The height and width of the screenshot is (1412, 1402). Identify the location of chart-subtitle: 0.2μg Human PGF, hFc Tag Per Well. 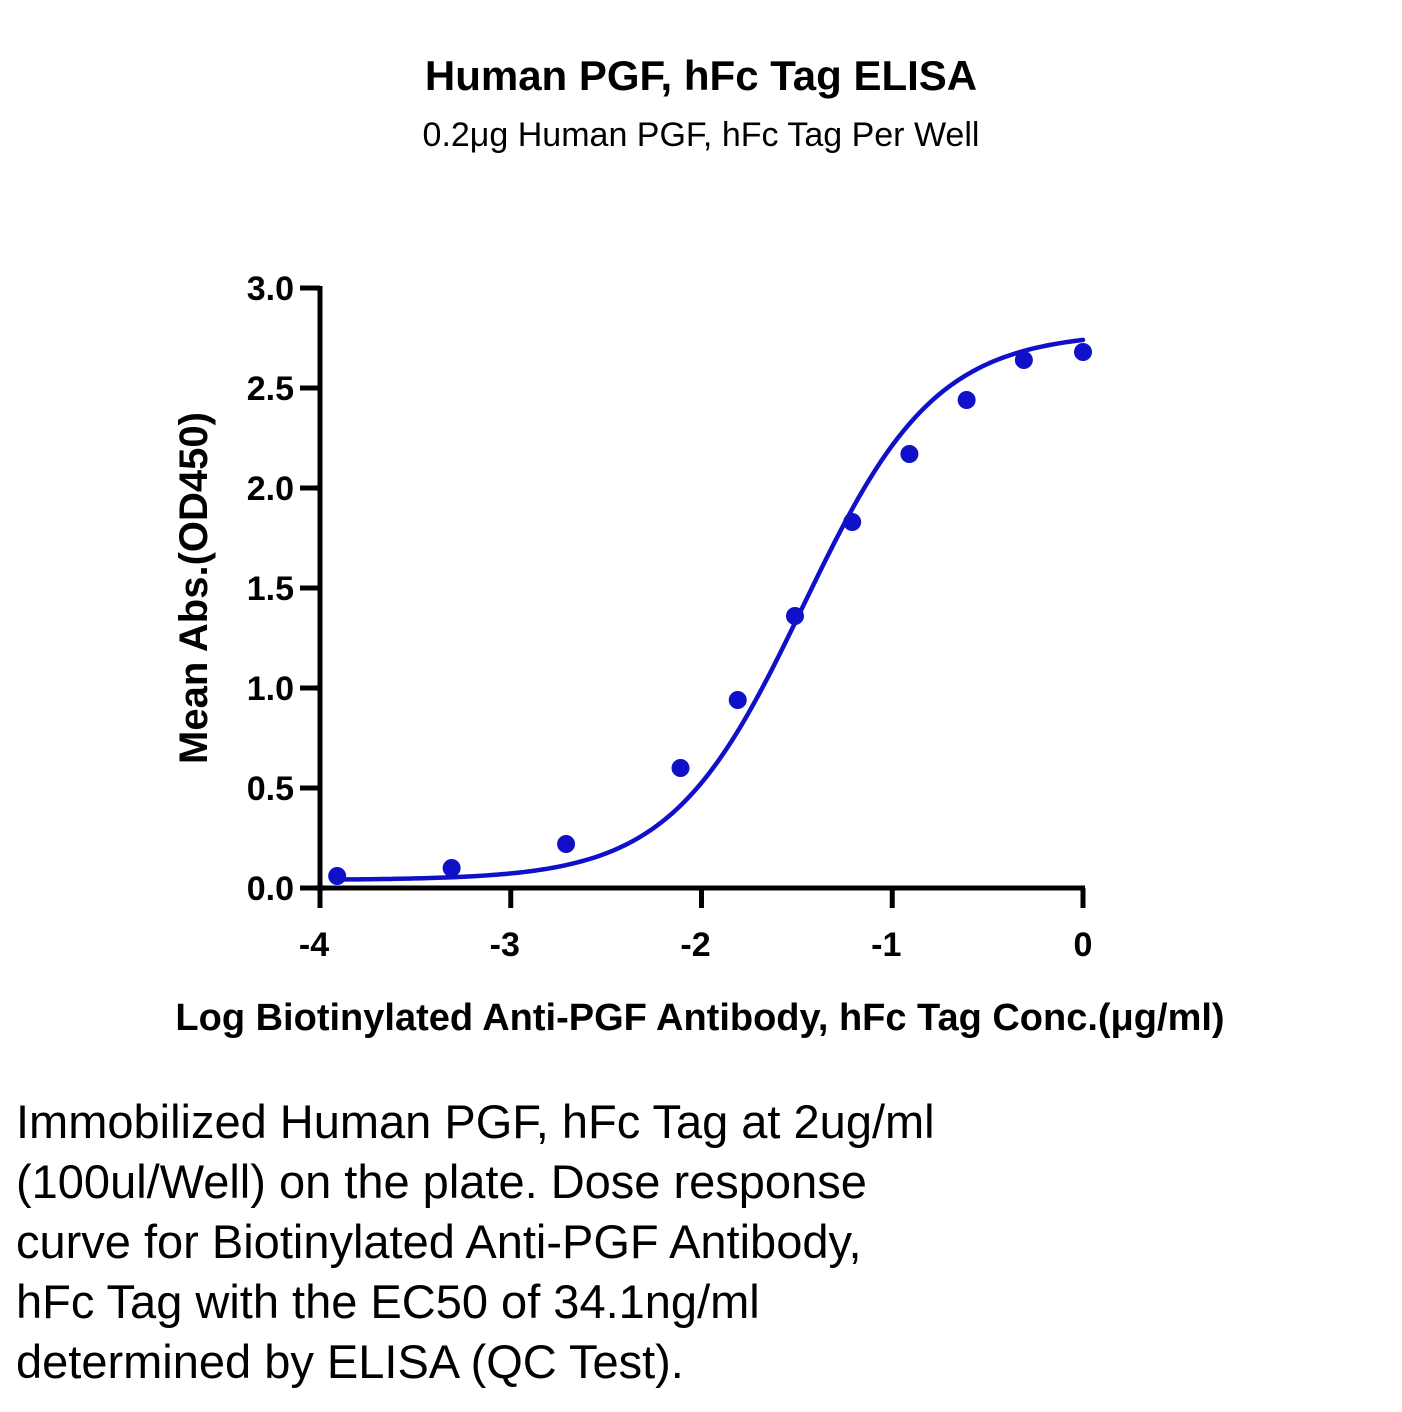
(701, 135).